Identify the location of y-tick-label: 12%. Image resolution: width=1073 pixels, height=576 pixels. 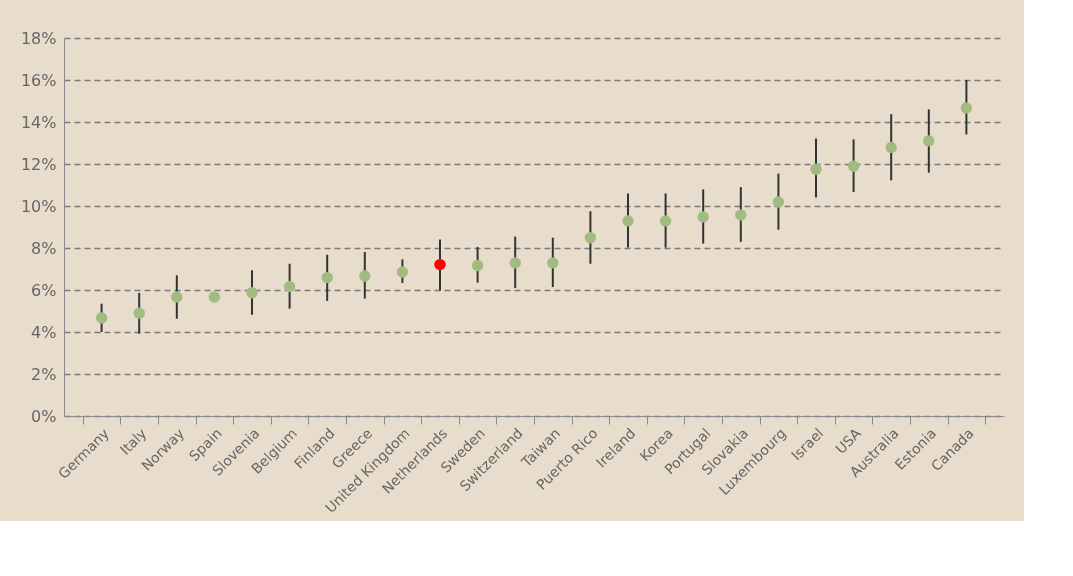
(38, 164).